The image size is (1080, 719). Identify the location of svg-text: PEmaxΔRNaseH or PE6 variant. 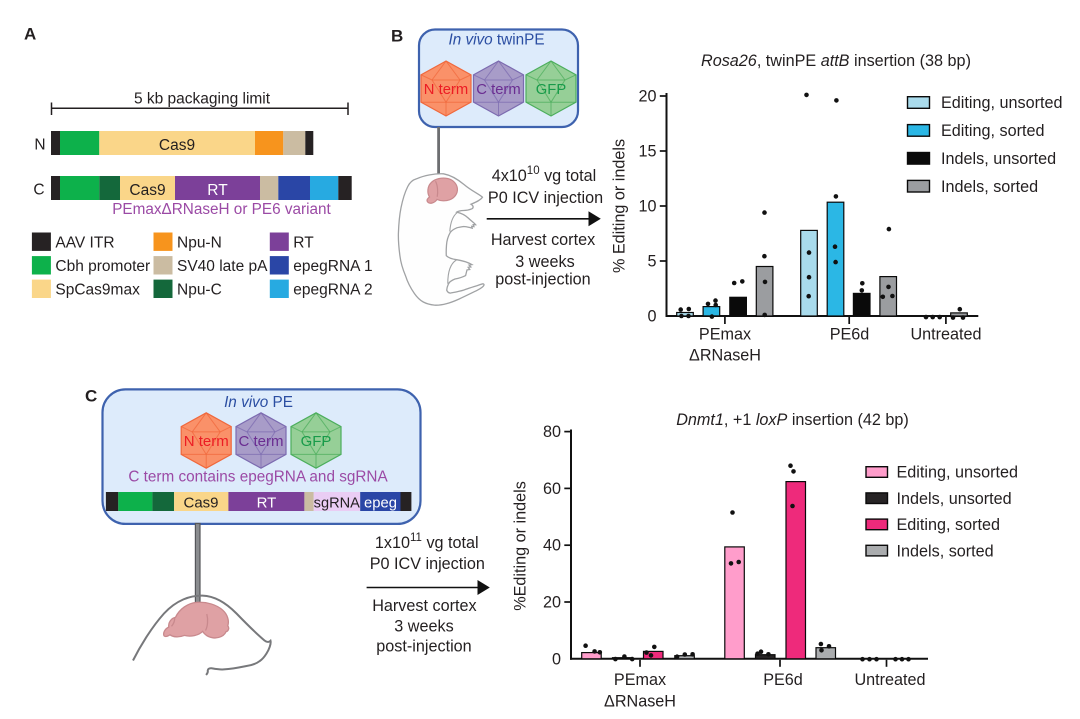
(221, 209).